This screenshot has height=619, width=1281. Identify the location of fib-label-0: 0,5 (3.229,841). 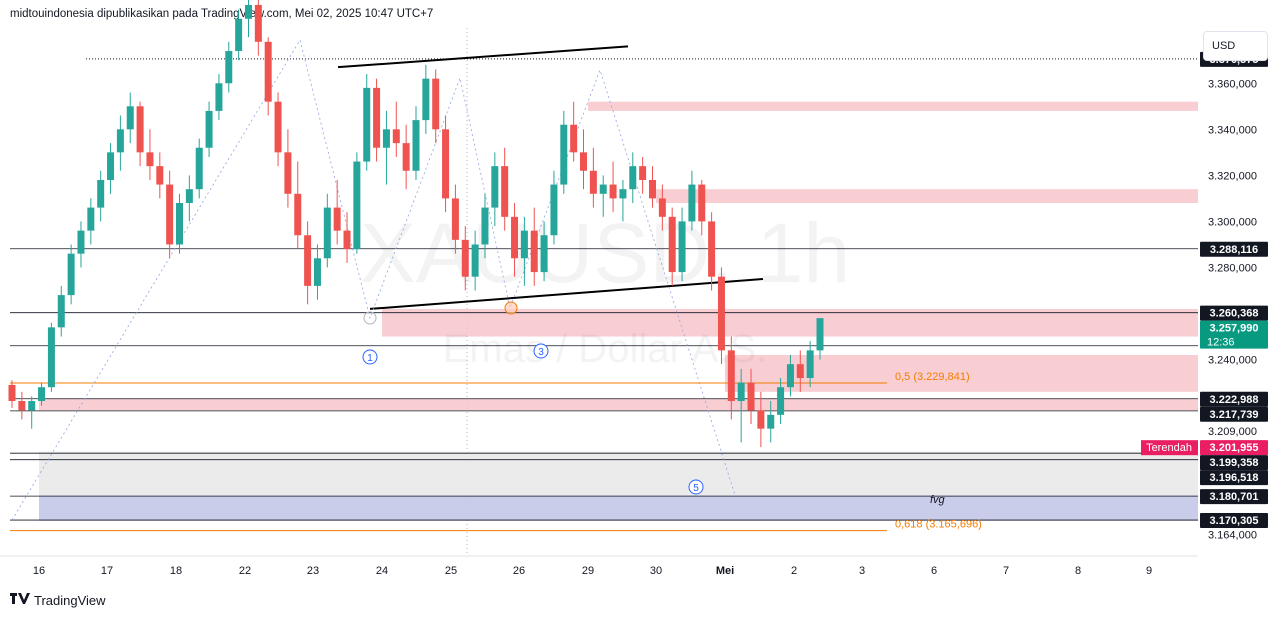
(932, 377).